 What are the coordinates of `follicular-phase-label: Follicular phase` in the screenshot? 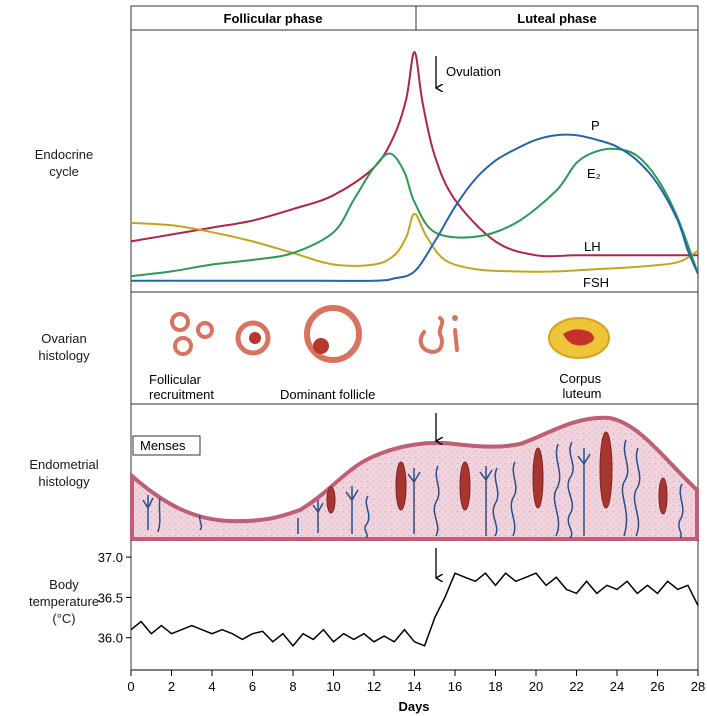 It's located at (273, 18).